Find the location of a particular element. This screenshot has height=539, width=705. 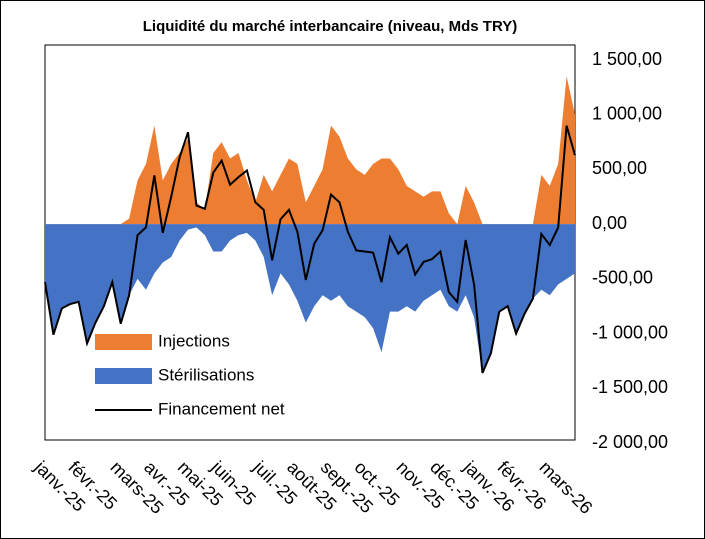

y-tick-label: 1 500,00 is located at coordinates (627, 59).